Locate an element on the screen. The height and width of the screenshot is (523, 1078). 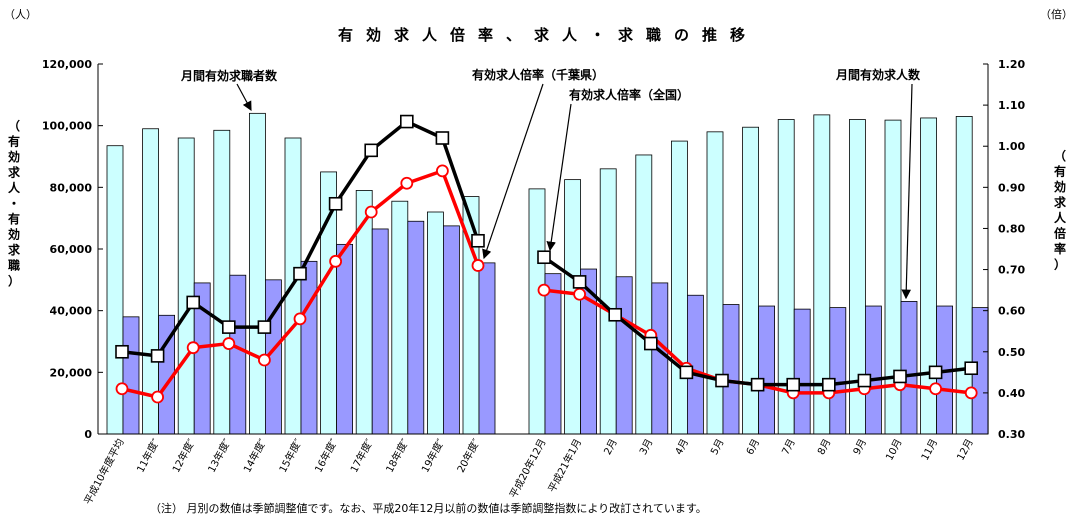
x-tick-label: 7月 is located at coordinates (789, 447).